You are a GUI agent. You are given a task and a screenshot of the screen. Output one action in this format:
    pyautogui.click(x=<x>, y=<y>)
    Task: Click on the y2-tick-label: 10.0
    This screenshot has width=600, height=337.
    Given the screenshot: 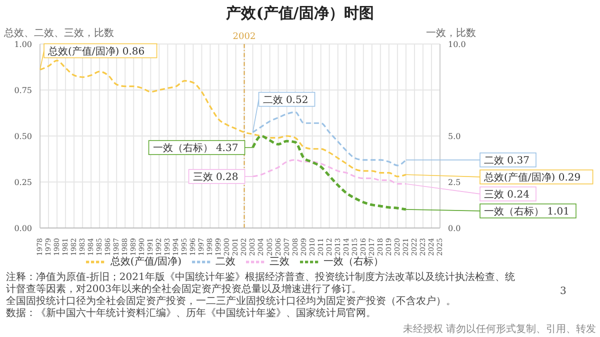 What is the action you would take?
    pyautogui.click(x=457, y=44)
    